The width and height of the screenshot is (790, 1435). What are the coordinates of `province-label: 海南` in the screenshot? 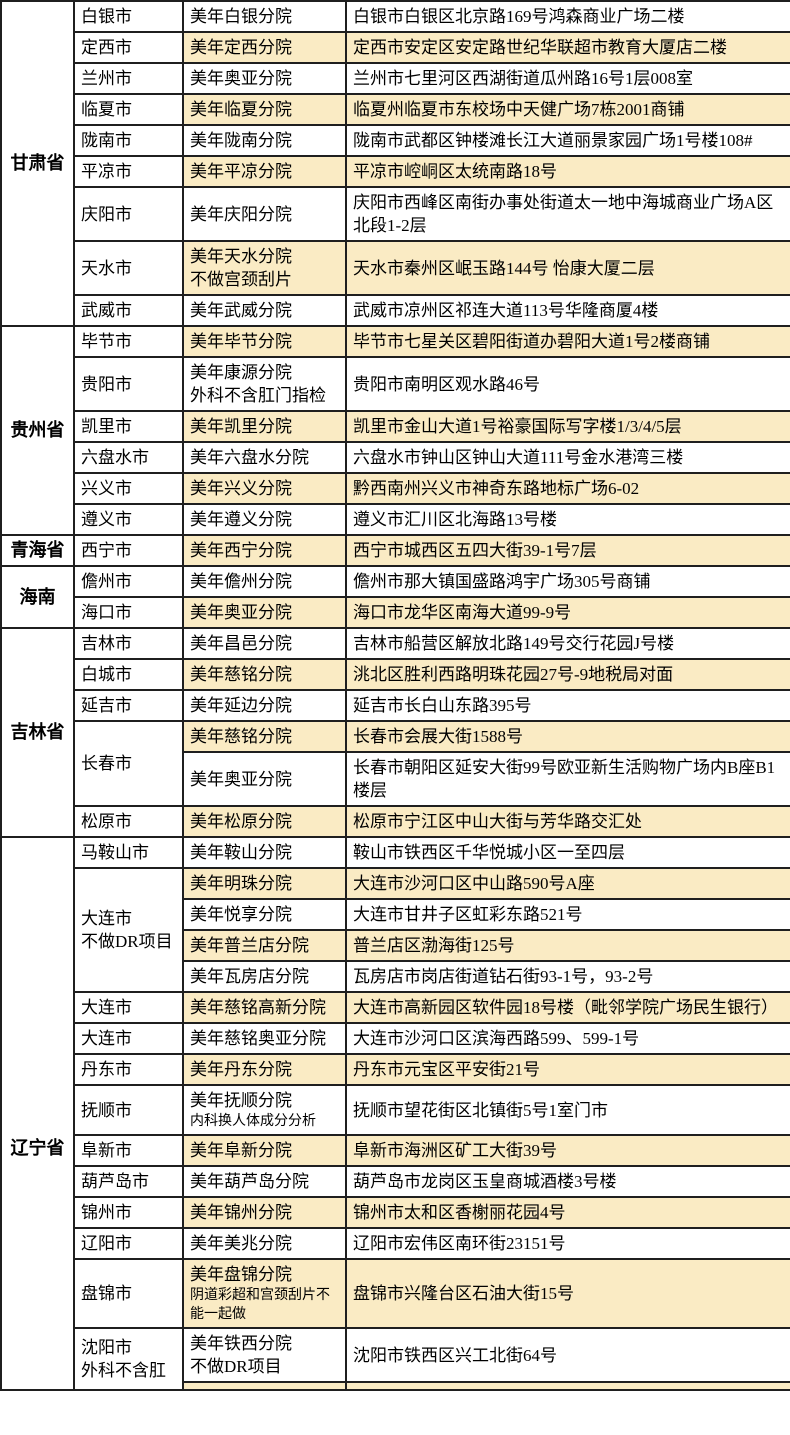 It's located at (37, 596).